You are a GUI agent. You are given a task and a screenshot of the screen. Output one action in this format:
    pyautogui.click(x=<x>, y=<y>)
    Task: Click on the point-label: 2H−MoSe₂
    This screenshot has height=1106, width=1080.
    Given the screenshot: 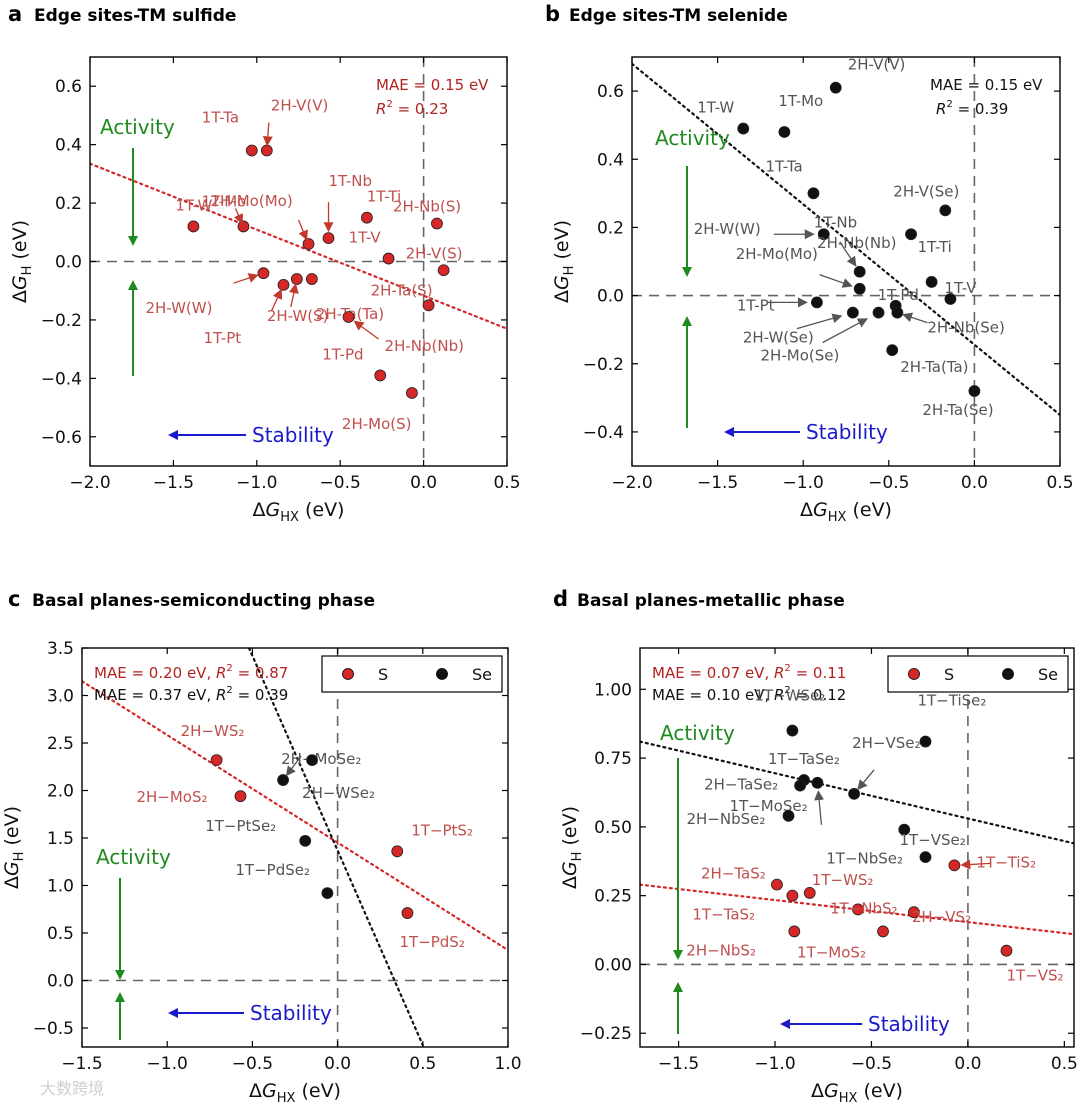 What is the action you would take?
    pyautogui.click(x=321, y=759)
    